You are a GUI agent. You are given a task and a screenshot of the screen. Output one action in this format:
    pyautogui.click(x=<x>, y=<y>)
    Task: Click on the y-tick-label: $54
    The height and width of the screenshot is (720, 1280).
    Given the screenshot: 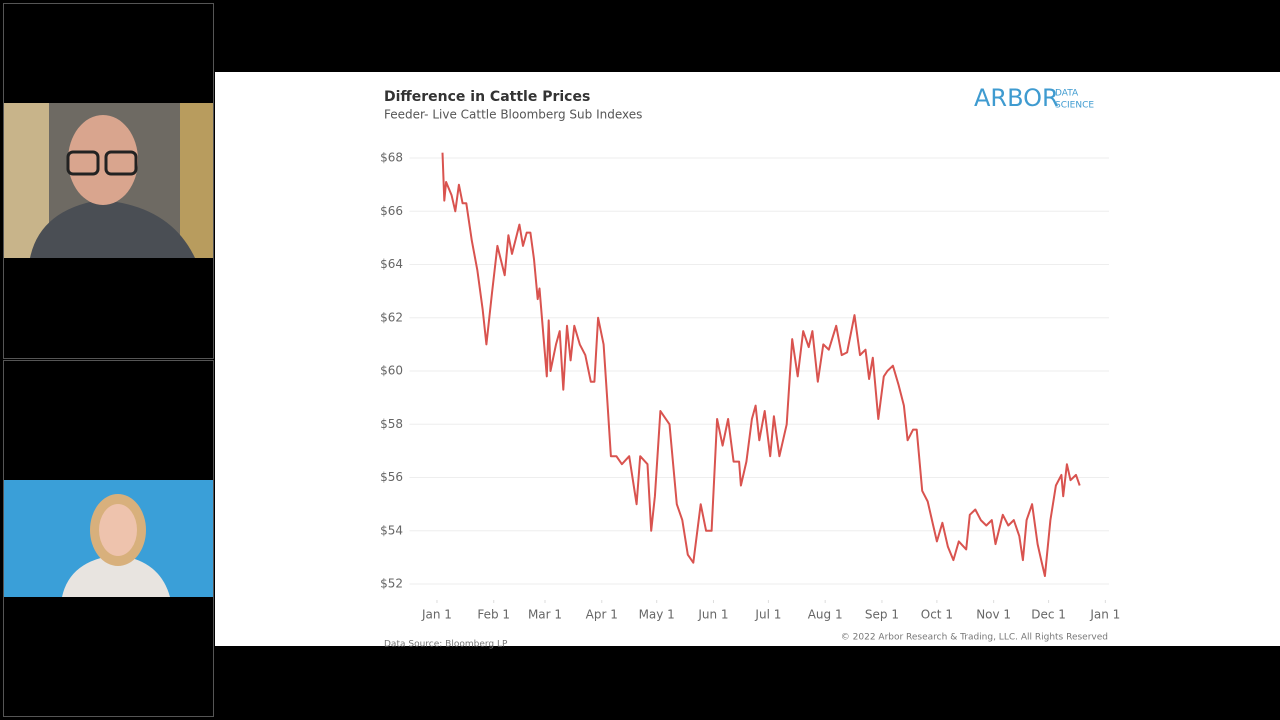 What is the action you would take?
    pyautogui.click(x=391, y=530)
    